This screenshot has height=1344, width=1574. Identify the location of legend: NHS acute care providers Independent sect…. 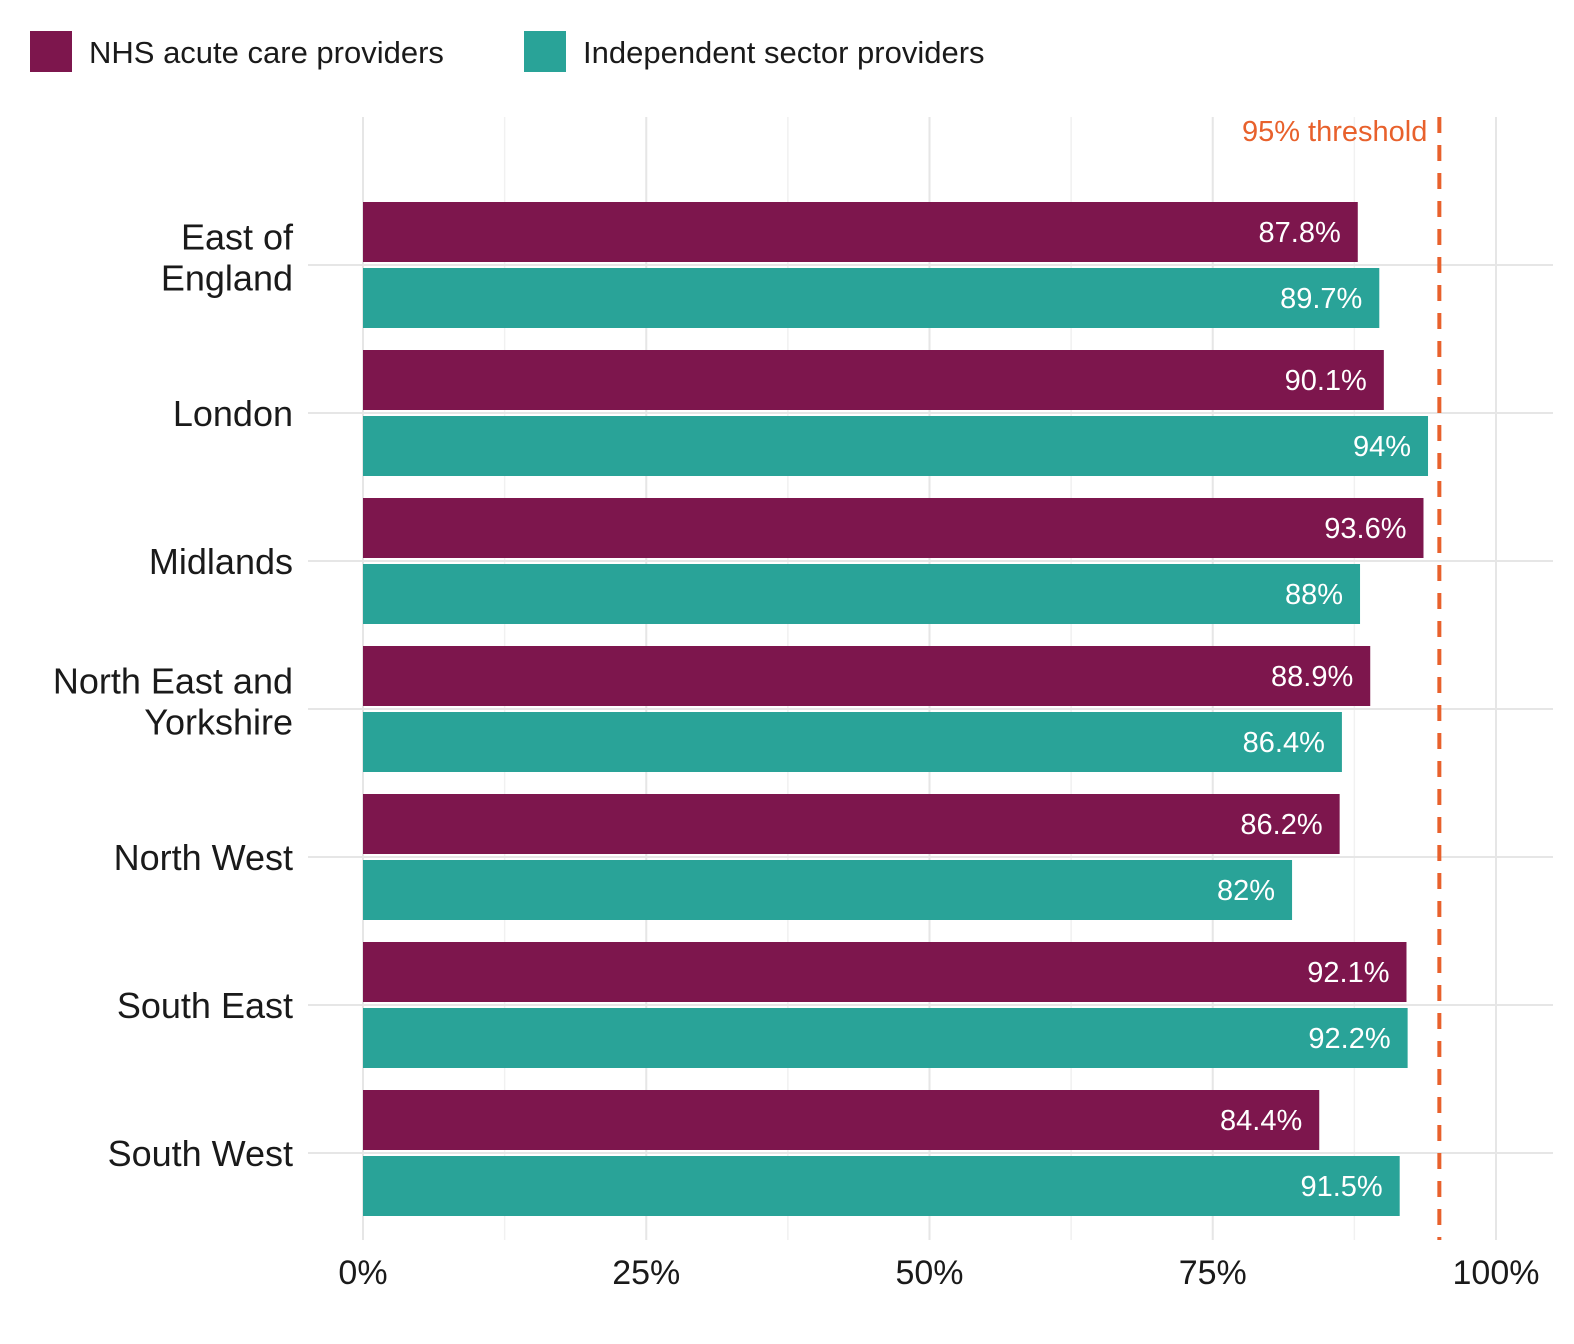
(507, 51).